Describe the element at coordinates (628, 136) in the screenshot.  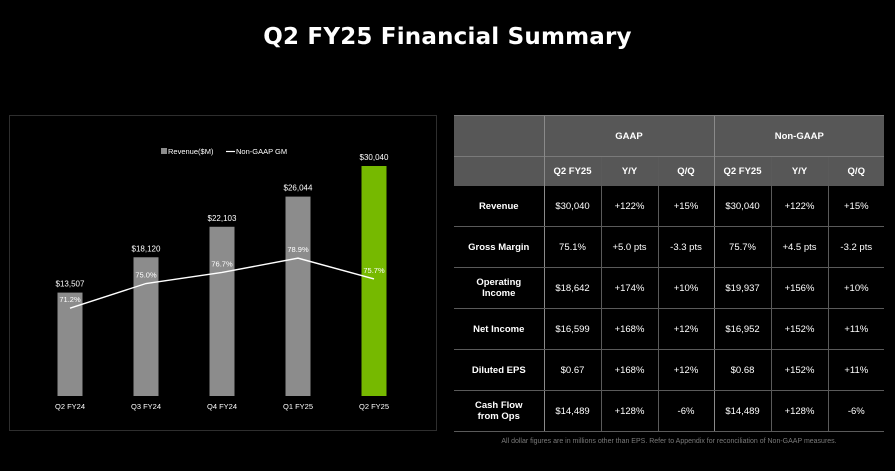
I see `gaap-group-header: GAAP` at that location.